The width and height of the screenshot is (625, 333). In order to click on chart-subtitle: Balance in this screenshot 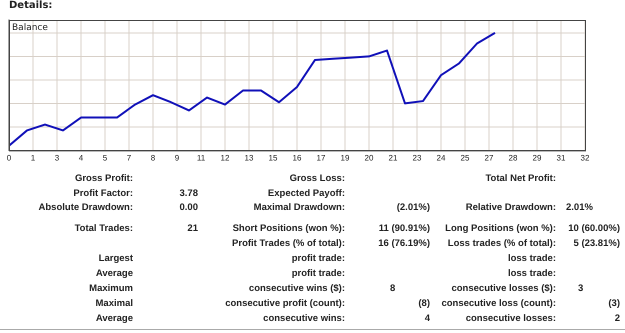, I will do `click(30, 27)`.